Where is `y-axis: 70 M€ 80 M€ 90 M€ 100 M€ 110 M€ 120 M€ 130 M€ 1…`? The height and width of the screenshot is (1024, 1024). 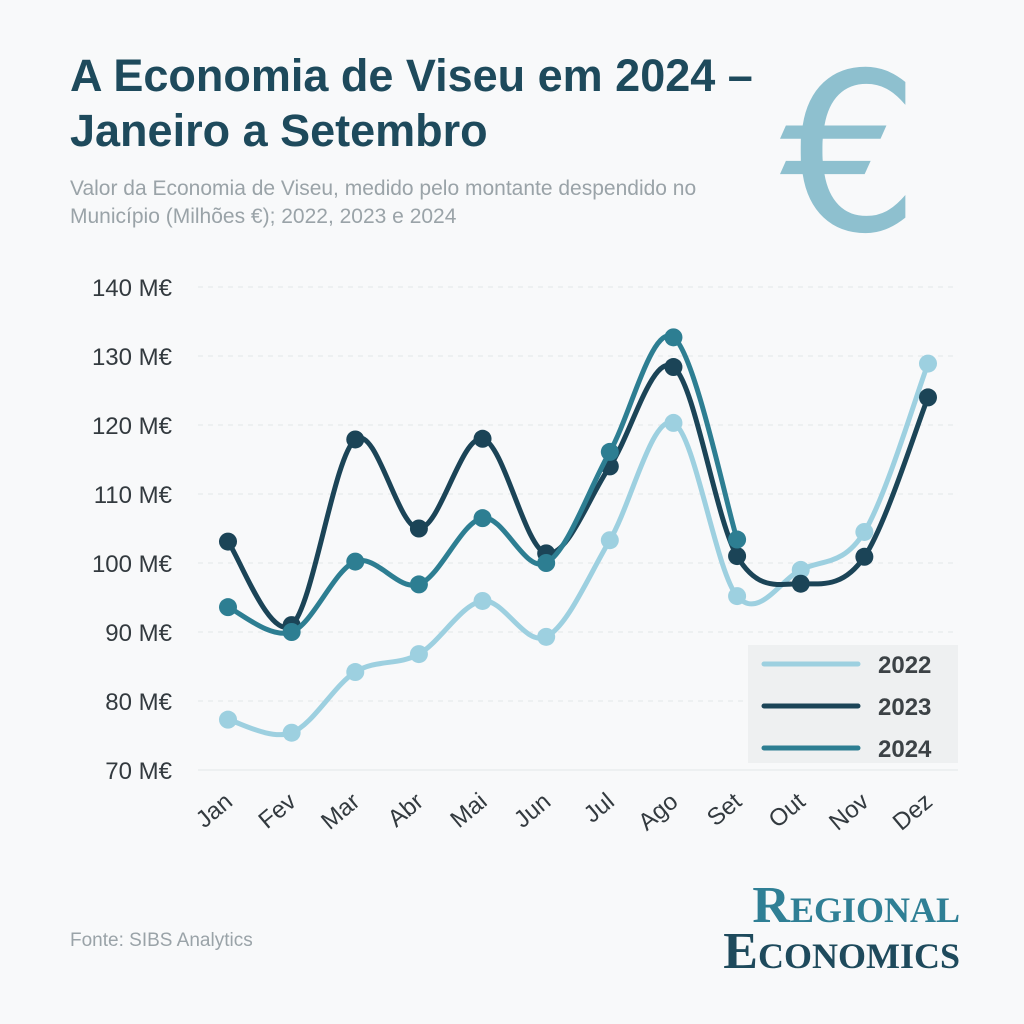
y-axis: 70 M€ 80 M€ 90 M€ 100 M€ 110 M€ 120 M€ 130 M€ 1… is located at coordinates (132, 530).